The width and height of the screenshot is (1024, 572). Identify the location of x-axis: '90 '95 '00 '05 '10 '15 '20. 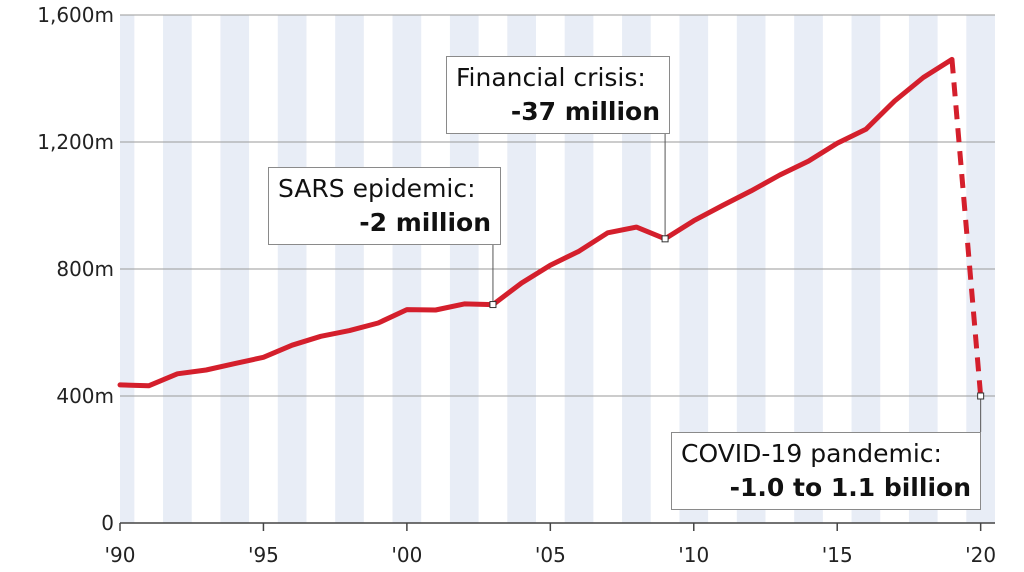
(550, 545).